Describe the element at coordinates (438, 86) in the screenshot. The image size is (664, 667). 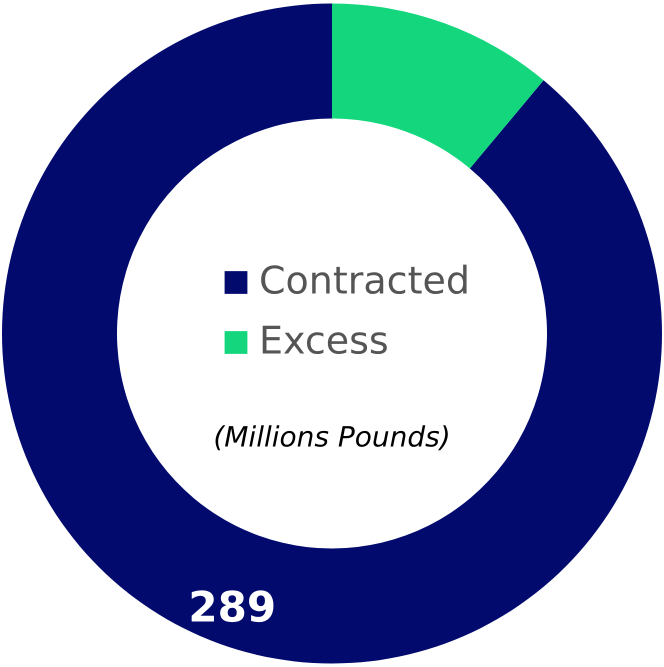
I see `donut-slice` at that location.